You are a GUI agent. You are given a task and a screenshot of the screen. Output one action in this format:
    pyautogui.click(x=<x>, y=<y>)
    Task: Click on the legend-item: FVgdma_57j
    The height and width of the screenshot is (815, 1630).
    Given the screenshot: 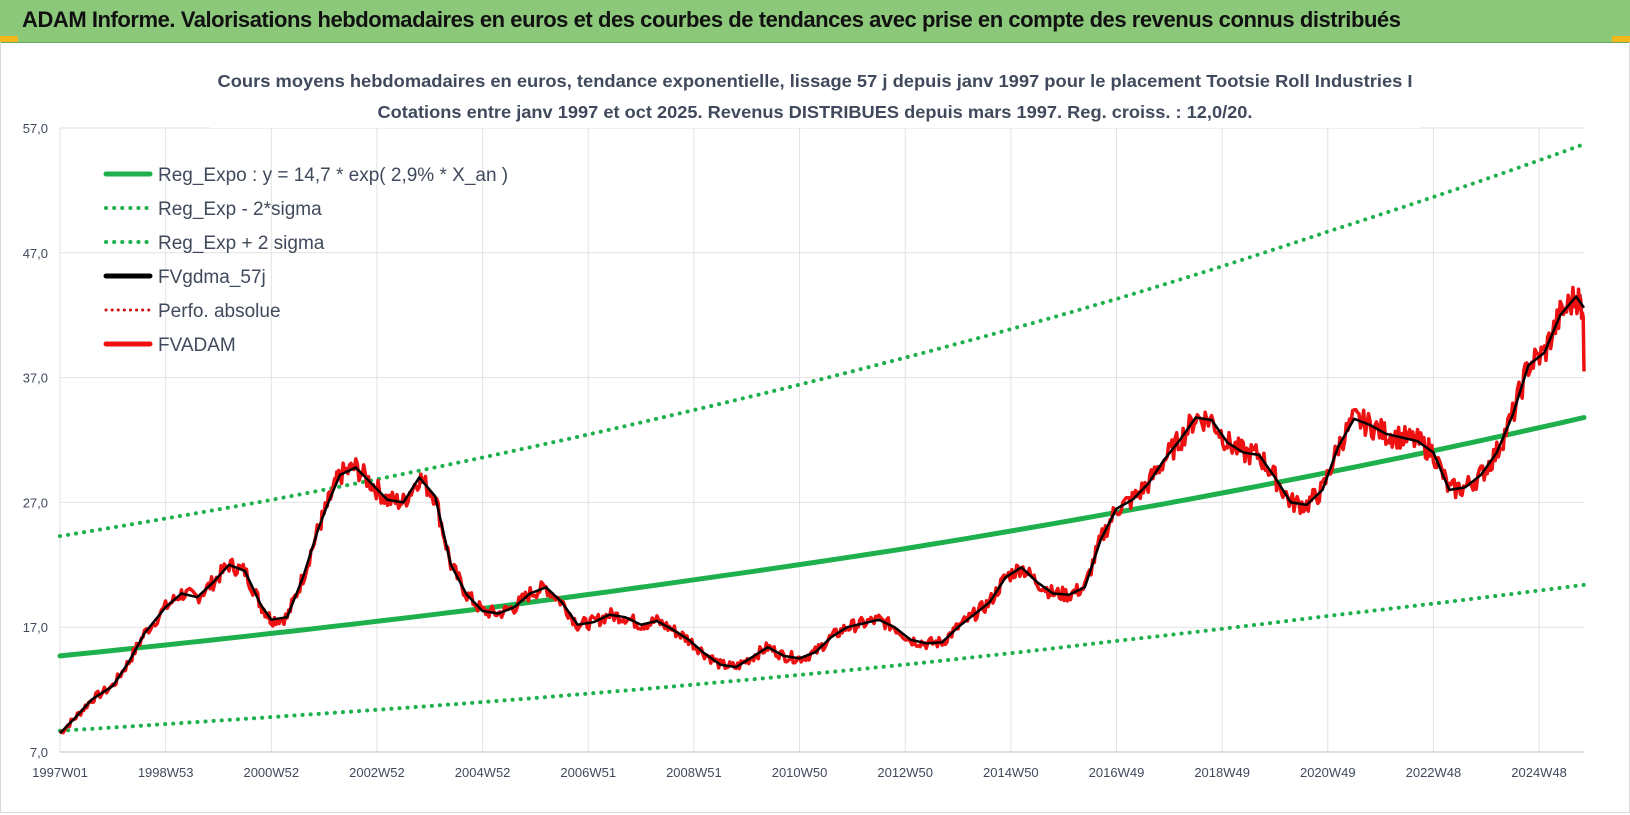 What is the action you would take?
    pyautogui.click(x=184, y=277)
    